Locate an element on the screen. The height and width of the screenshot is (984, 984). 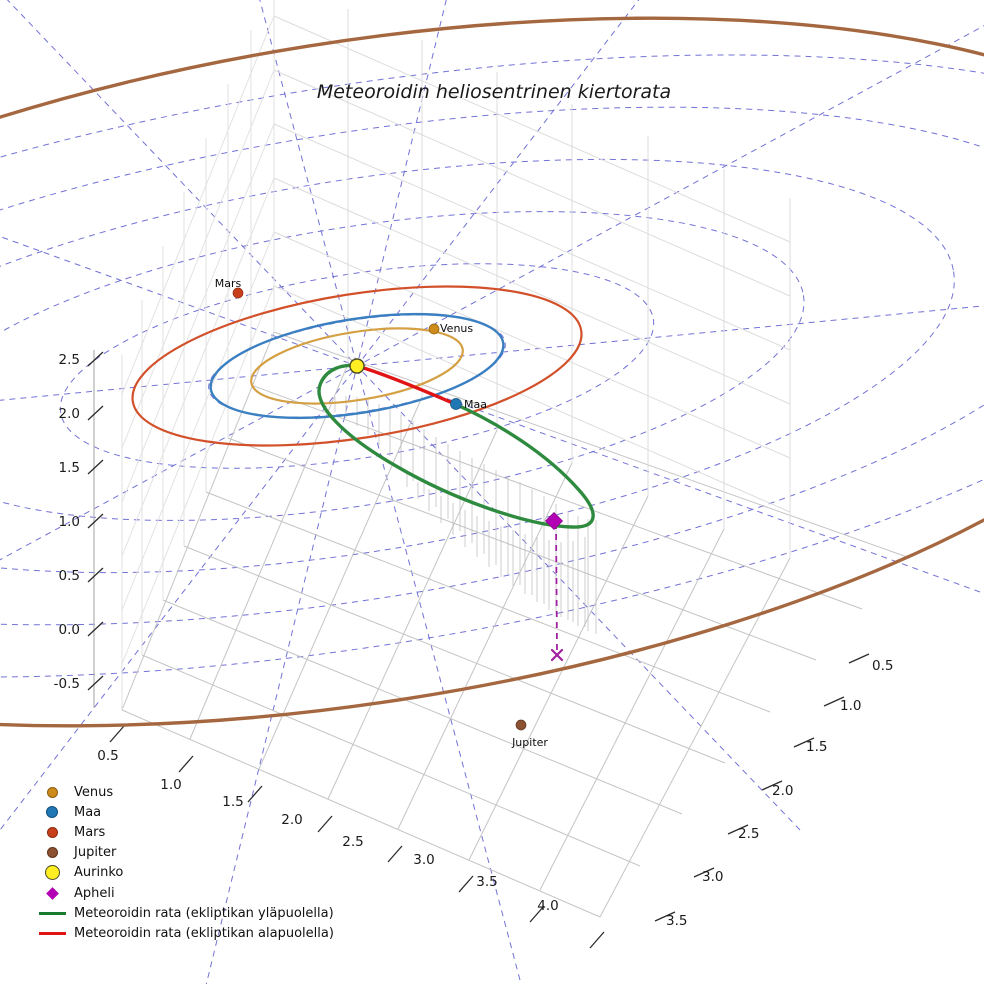
y-tick-labels: 0.5 1.0 1.5 2.0 2.5 3.0 3.5 is located at coordinates (779, 793).